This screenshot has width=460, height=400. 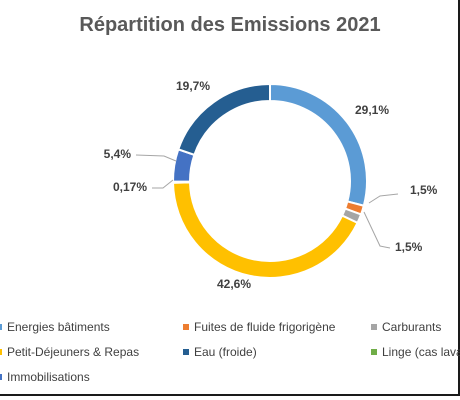 I want to click on slice-petit-dejeuners-repas, so click(x=265, y=230).